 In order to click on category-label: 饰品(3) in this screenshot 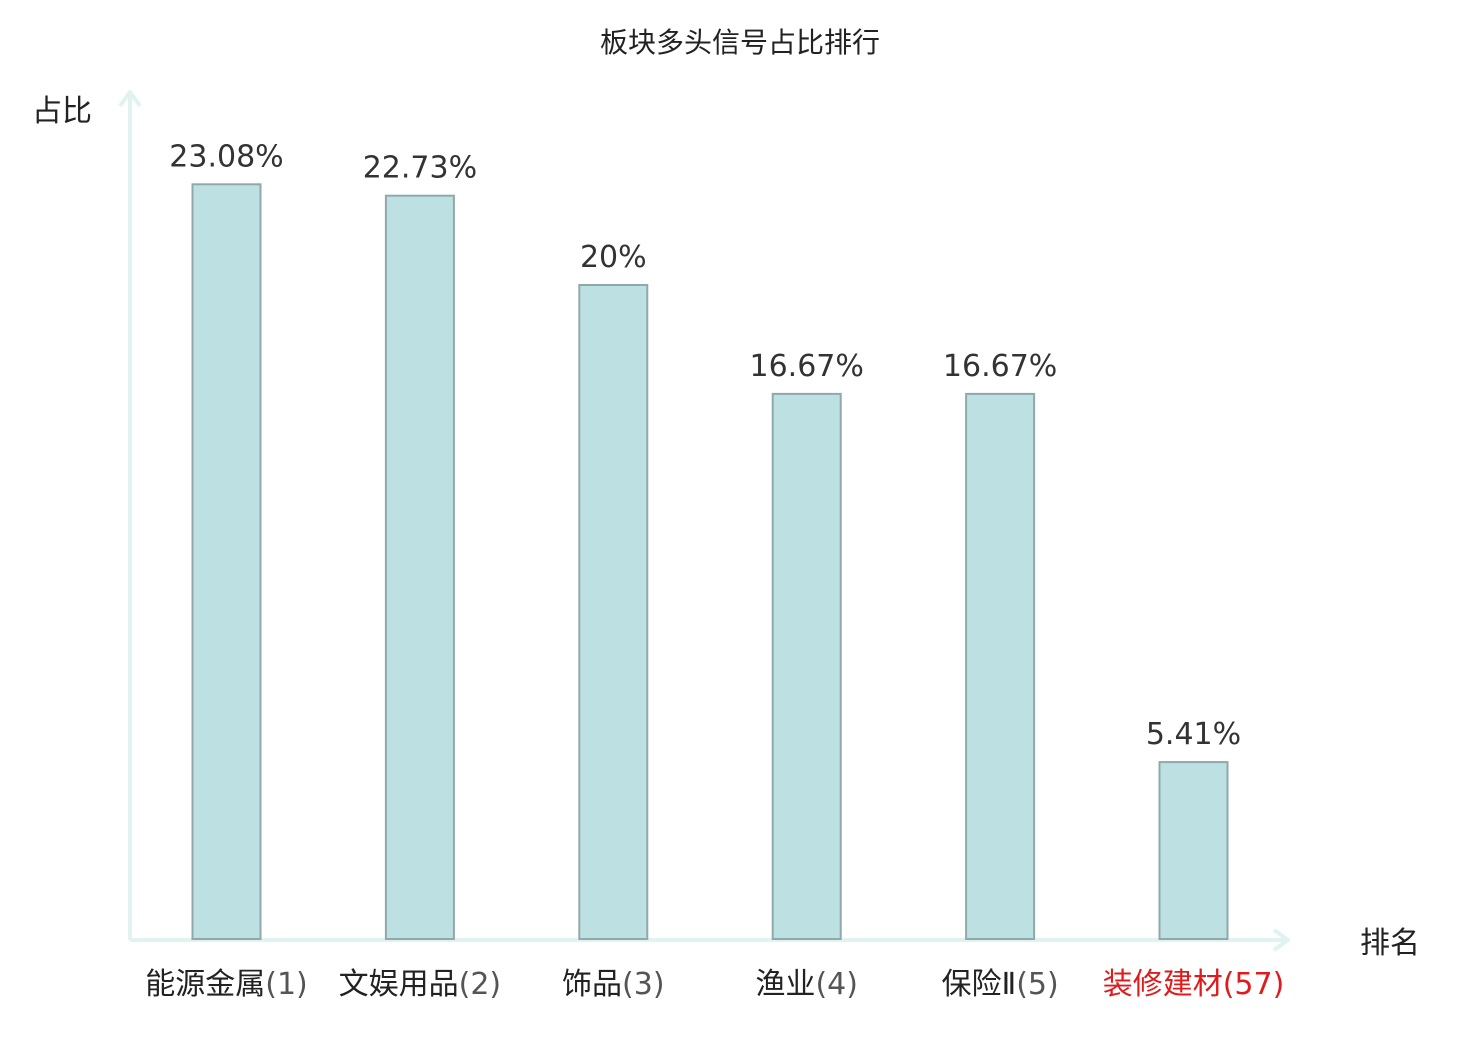, I will do `click(613, 984)`.